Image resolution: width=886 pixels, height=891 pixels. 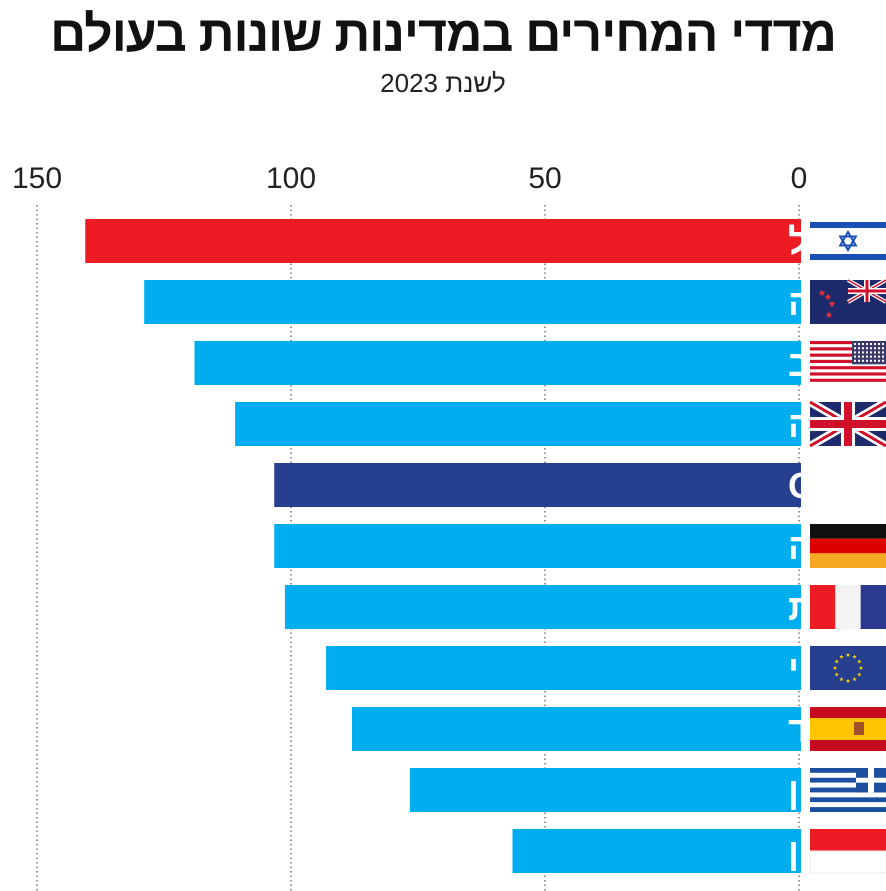 I want to click on germany-flag-icon, so click(x=848, y=546).